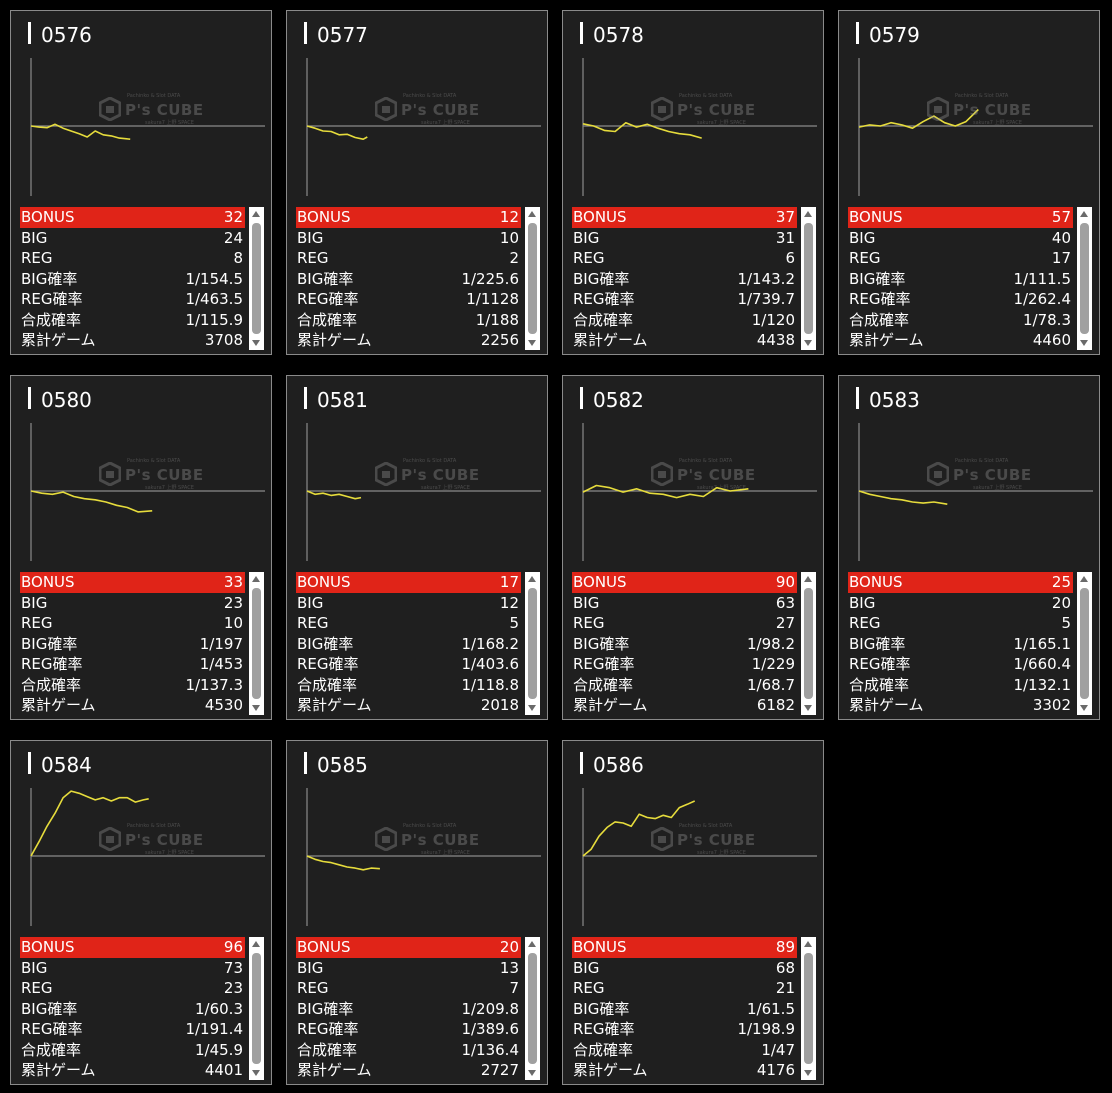 The image size is (1112, 1093). Describe the element at coordinates (66, 35) in the screenshot. I see `machine-number: 0576` at that location.